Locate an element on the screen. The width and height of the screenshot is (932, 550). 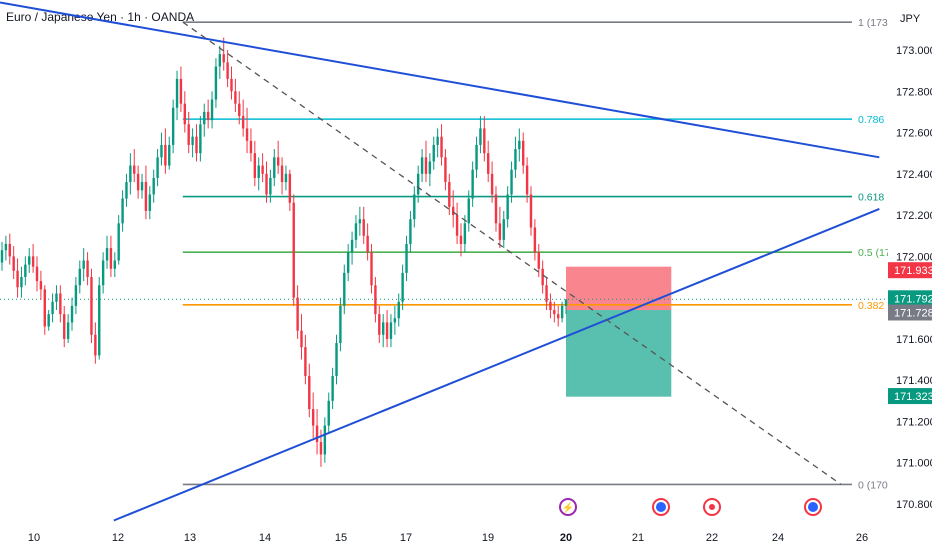
x-tick-label: 13 is located at coordinates (190, 538).